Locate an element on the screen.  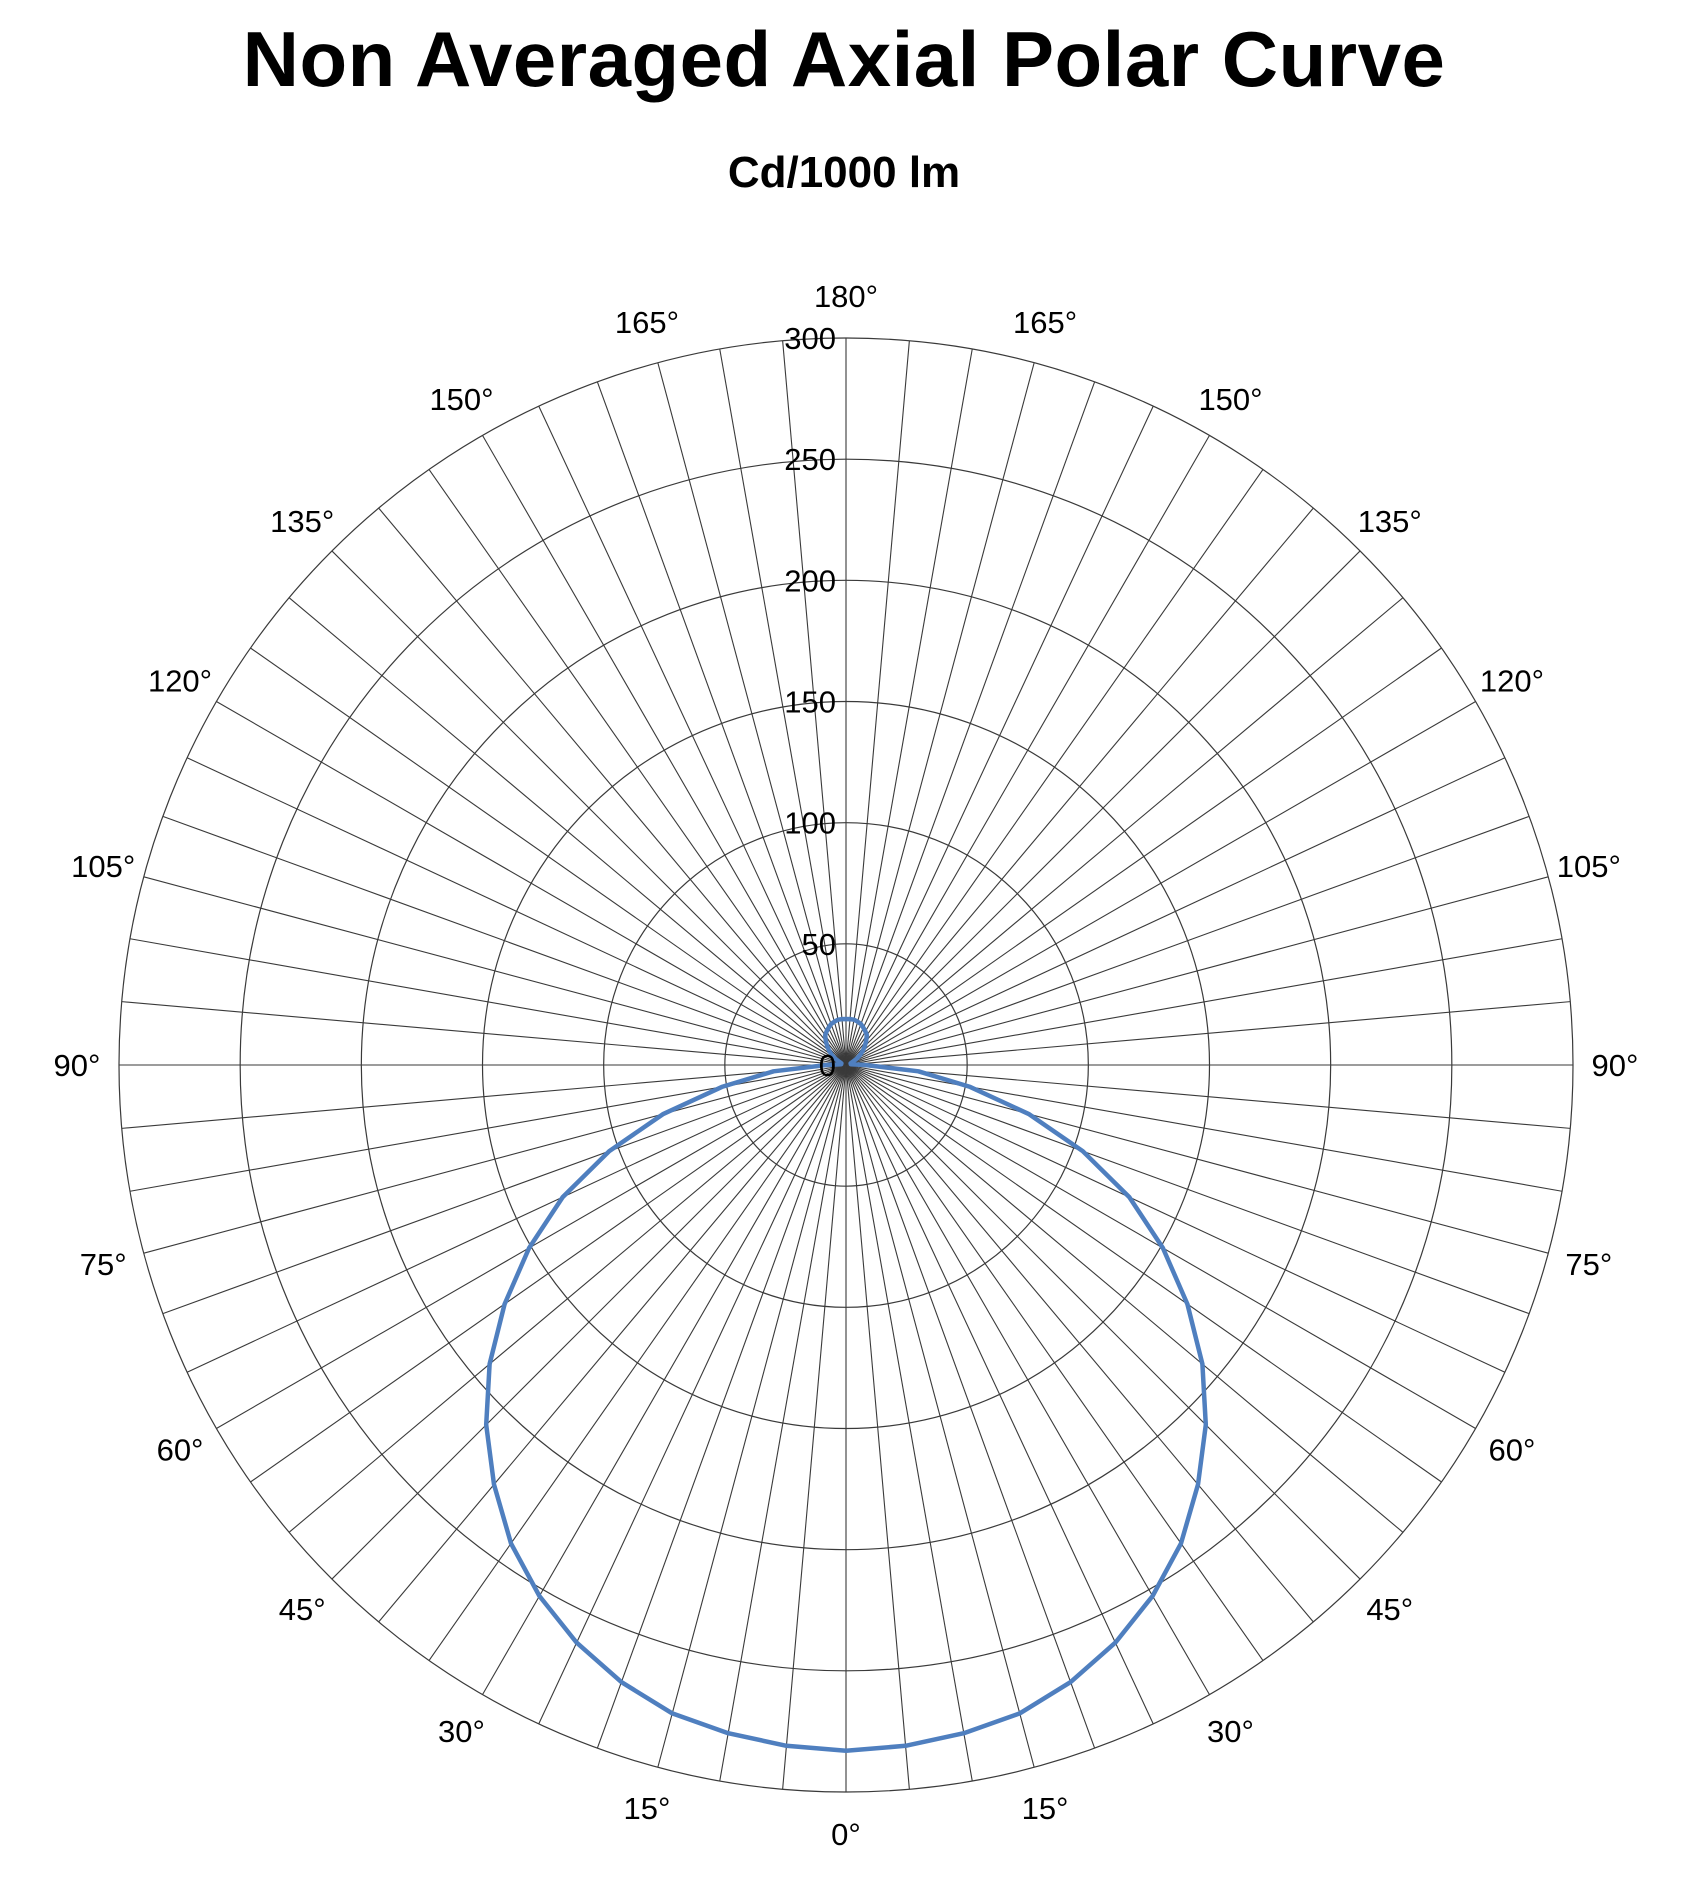
radial-tick-label: 0 is located at coordinates (827, 1065).